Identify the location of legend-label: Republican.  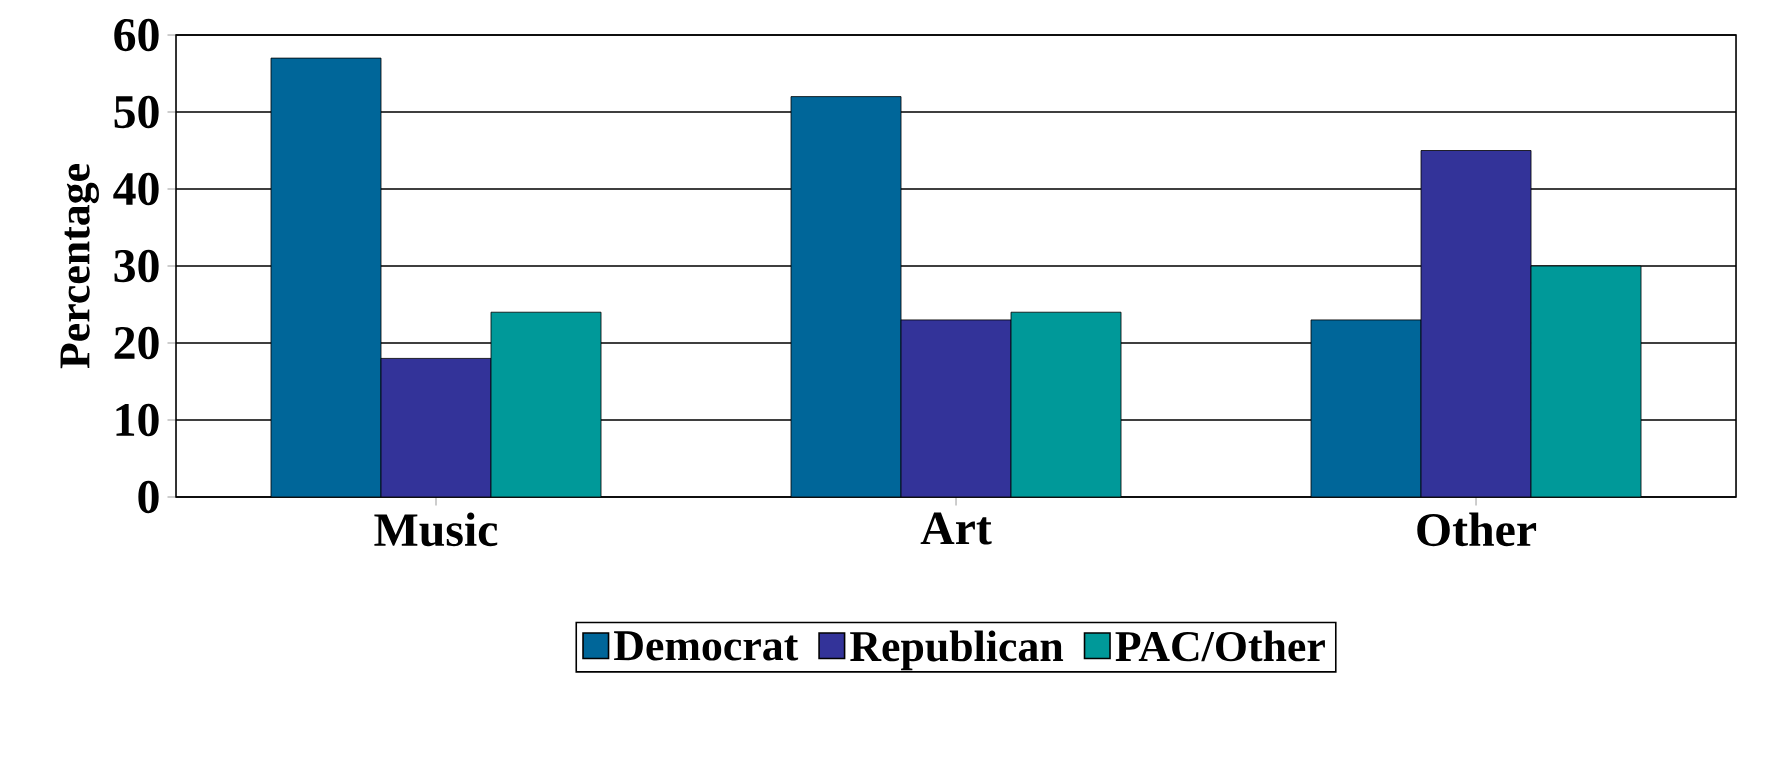
(957, 650).